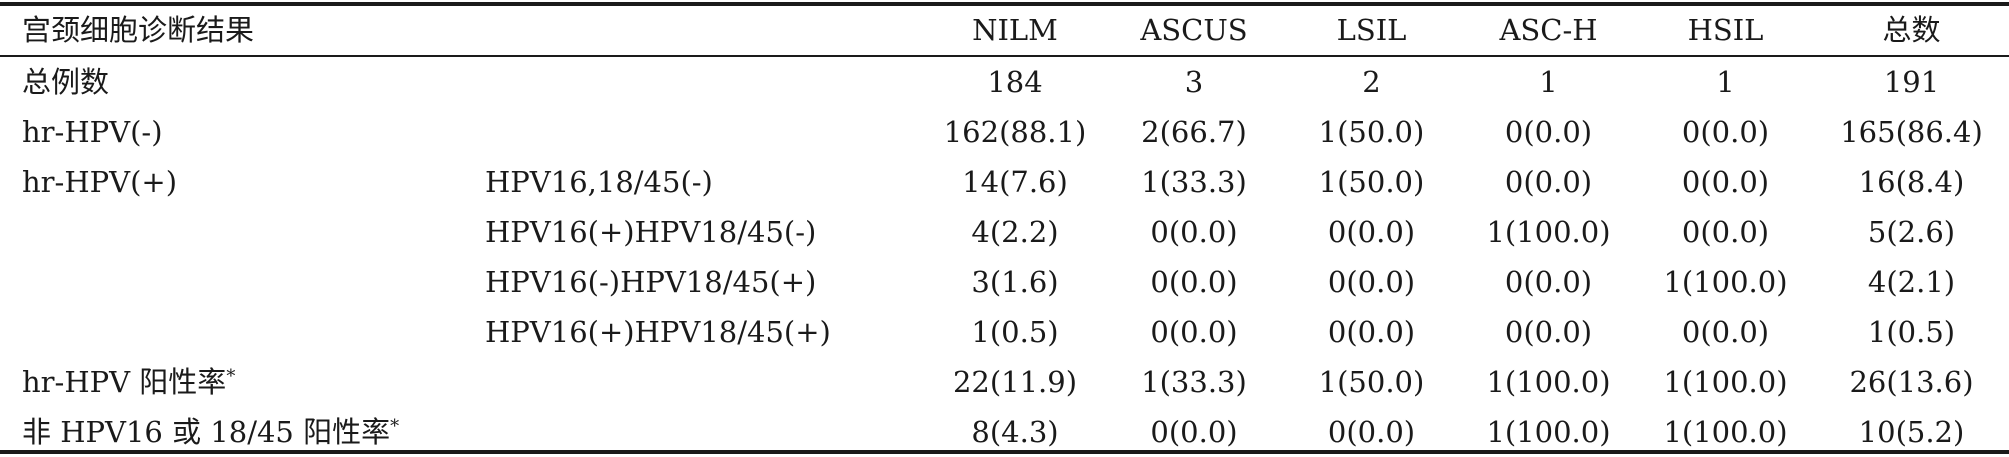 This screenshot has height=457, width=2009. I want to click on cell-total: 191, so click(1911, 81).